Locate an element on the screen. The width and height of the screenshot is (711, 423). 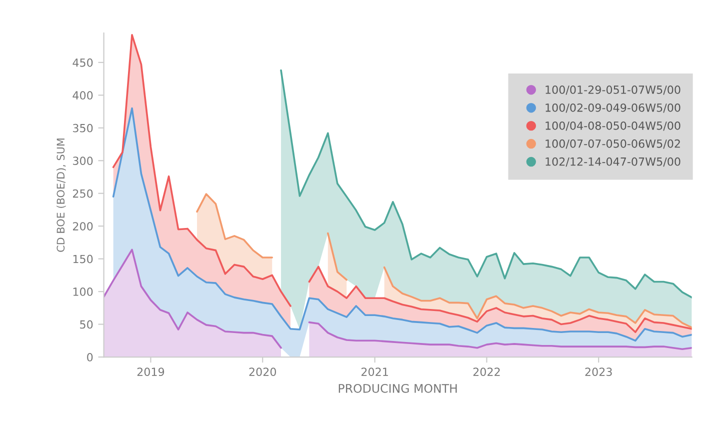
y-tick-label: 450 is located at coordinates (82, 62).